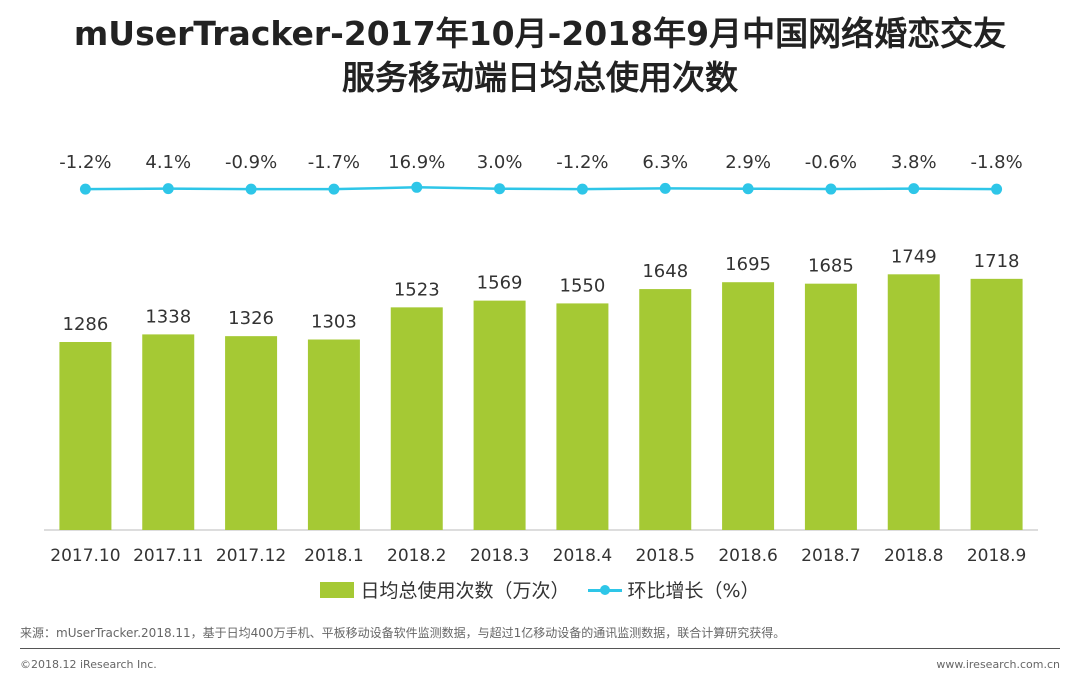 This screenshot has height=682, width=1080. Describe the element at coordinates (914, 256) in the screenshot. I see `bar-value-label: 1749` at that location.